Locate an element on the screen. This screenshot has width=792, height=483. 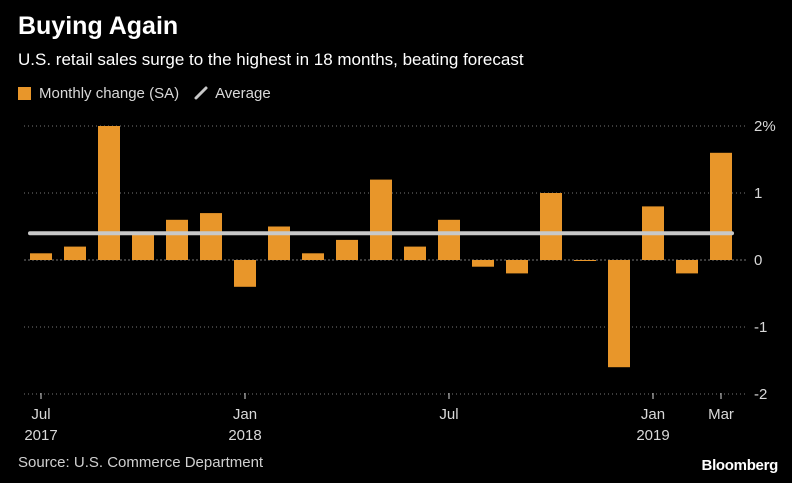
y-tick-label: 1 is located at coordinates (758, 193).